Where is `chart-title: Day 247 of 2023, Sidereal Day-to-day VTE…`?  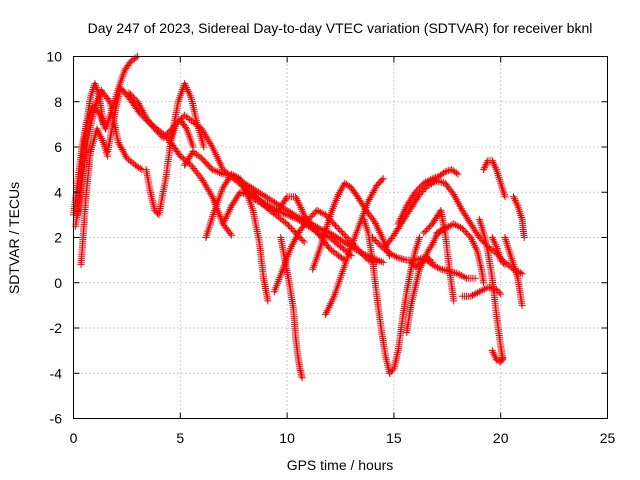 chart-title: Day 247 of 2023, Sidereal Day-to-day VTE… is located at coordinates (340, 28).